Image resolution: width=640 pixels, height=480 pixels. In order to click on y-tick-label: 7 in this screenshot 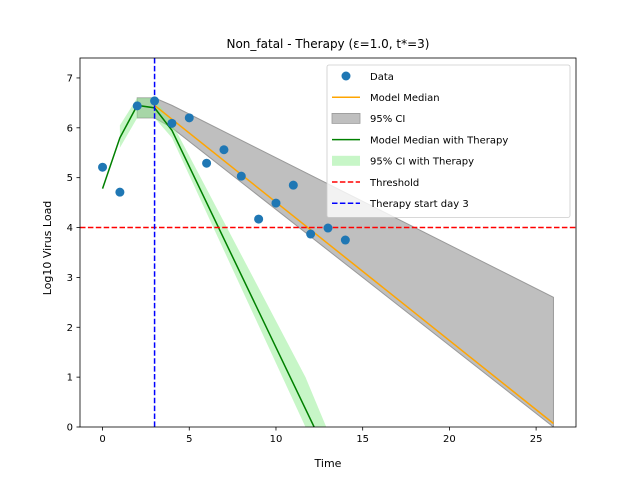, I will do `click(70, 78)`.